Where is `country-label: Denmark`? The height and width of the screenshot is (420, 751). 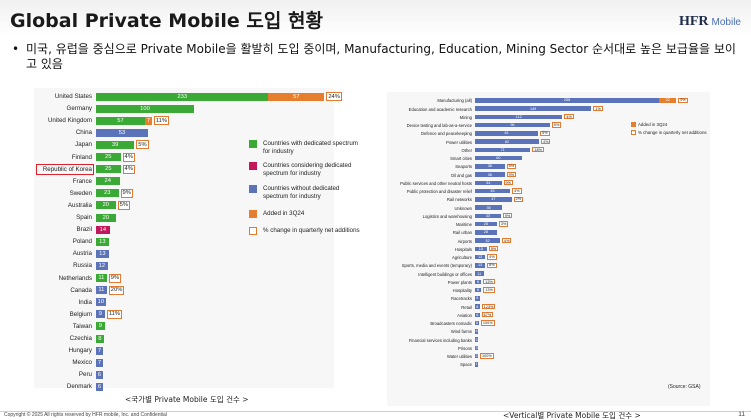 country-label: Denmark is located at coordinates (79, 387).